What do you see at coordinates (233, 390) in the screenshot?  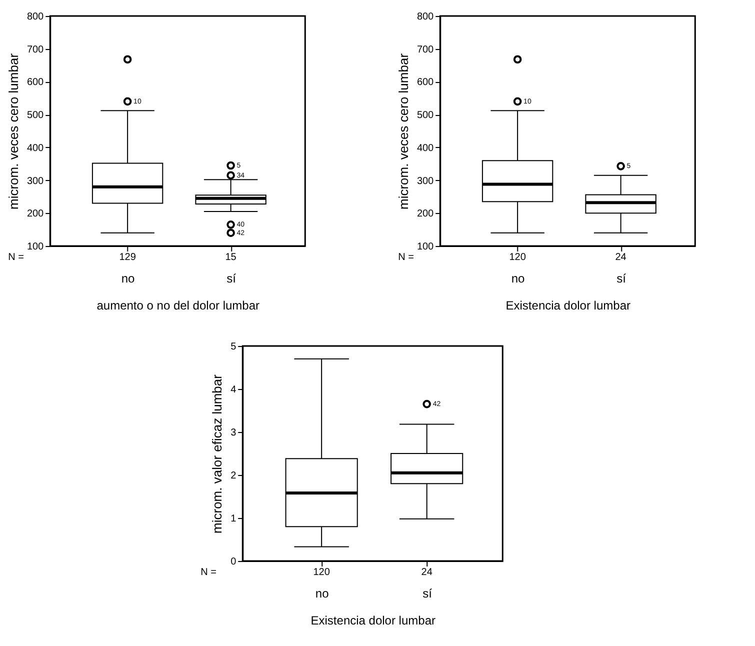 I see `y-tick-label: 4` at bounding box center [233, 390].